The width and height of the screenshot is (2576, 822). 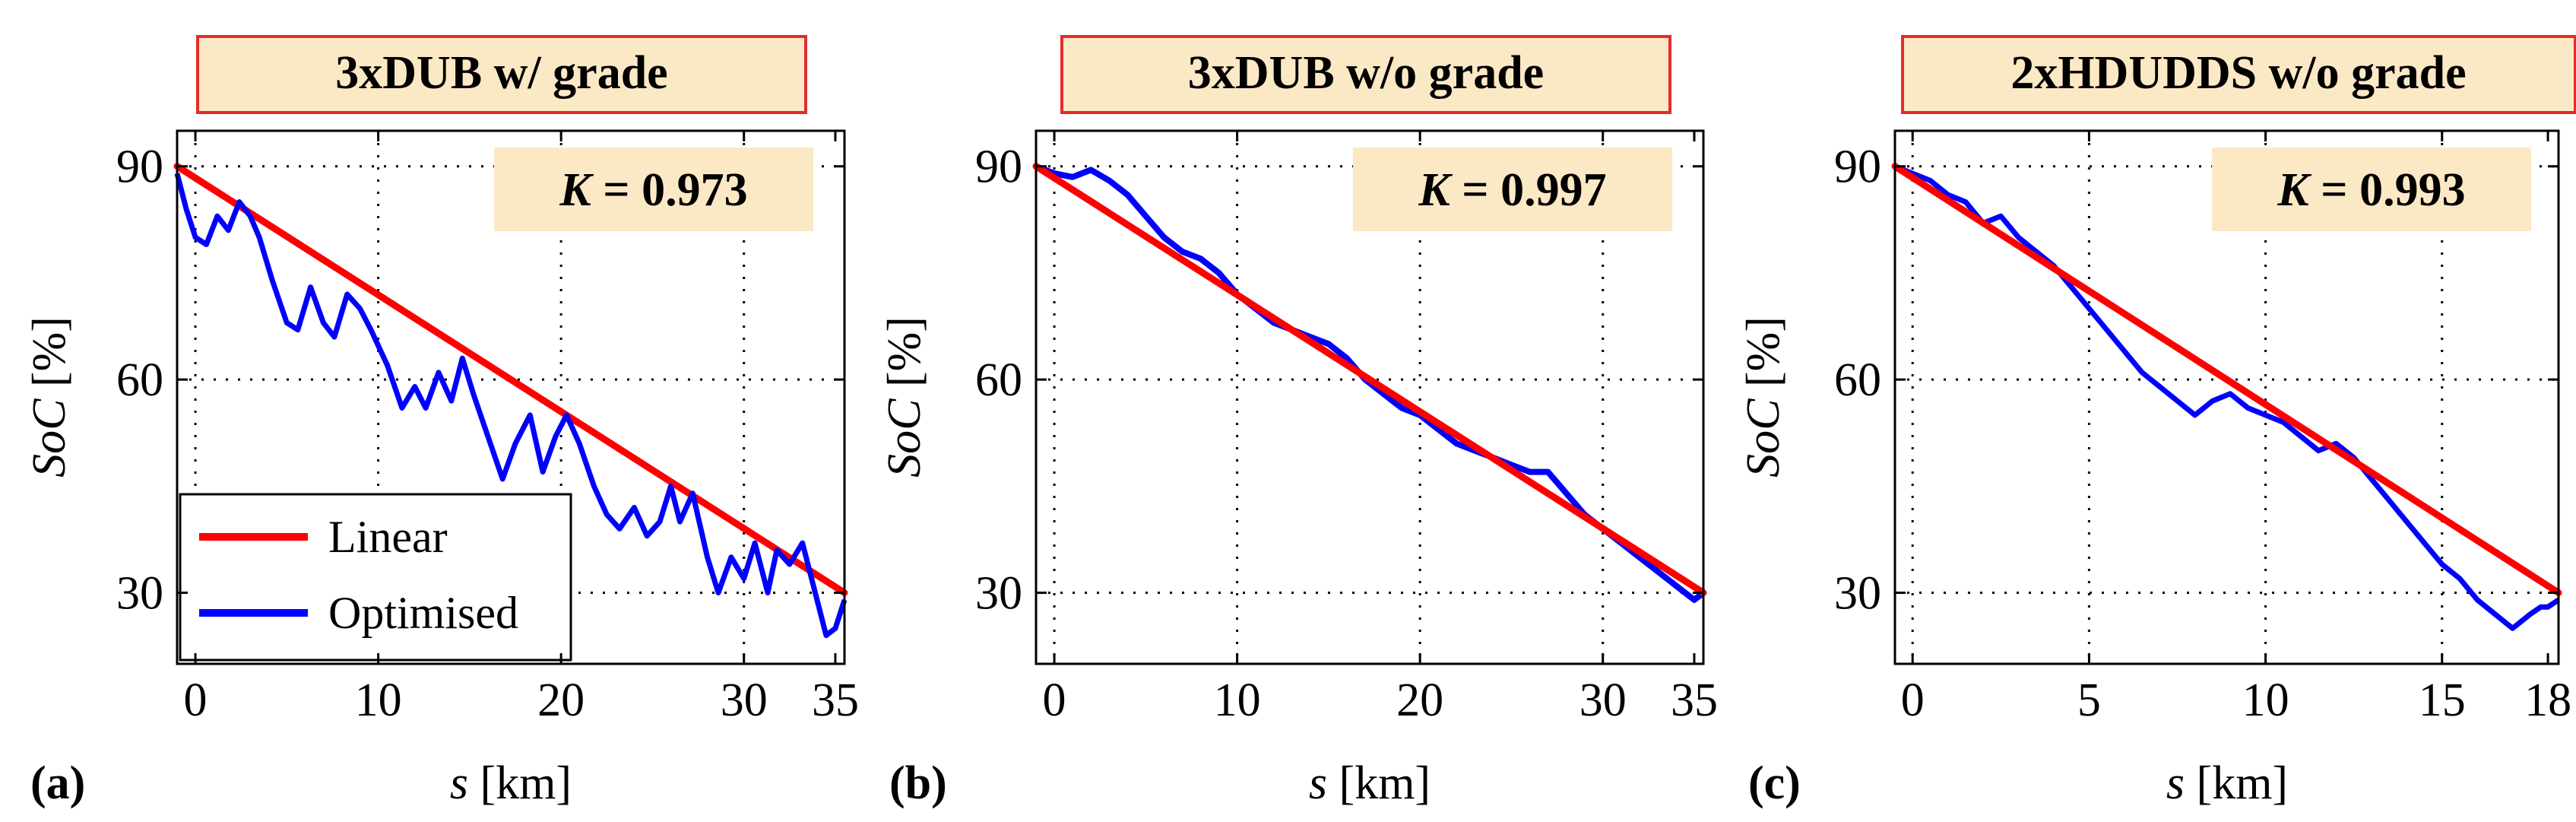 What do you see at coordinates (1694, 700) in the screenshot?
I see `x-tick-label-b-4: 35` at bounding box center [1694, 700].